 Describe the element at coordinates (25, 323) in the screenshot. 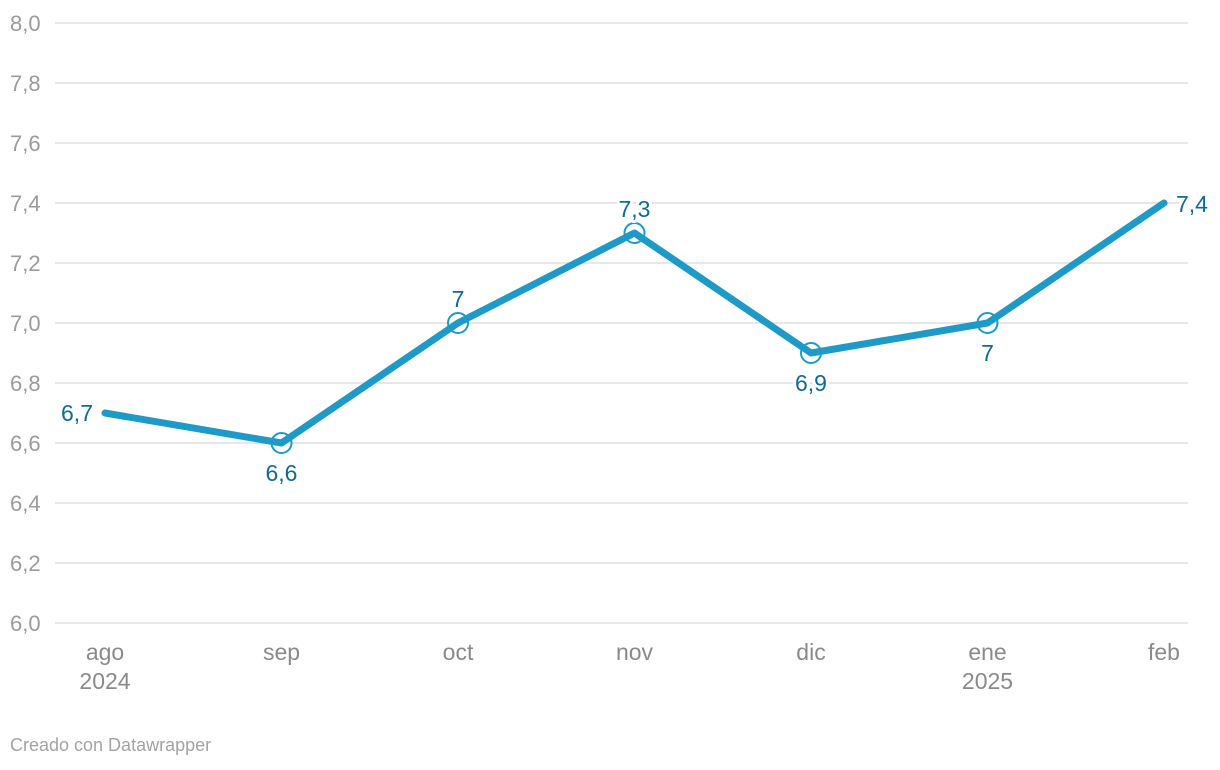

I see `y-axis-tick-label: 7,0` at that location.